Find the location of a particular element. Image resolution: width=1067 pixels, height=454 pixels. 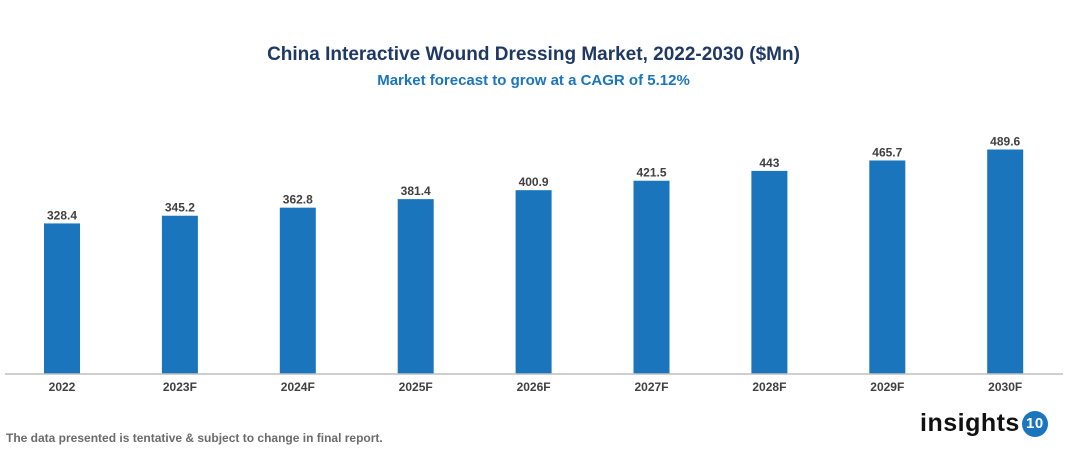

bar-2030F is located at coordinates (1005, 261).